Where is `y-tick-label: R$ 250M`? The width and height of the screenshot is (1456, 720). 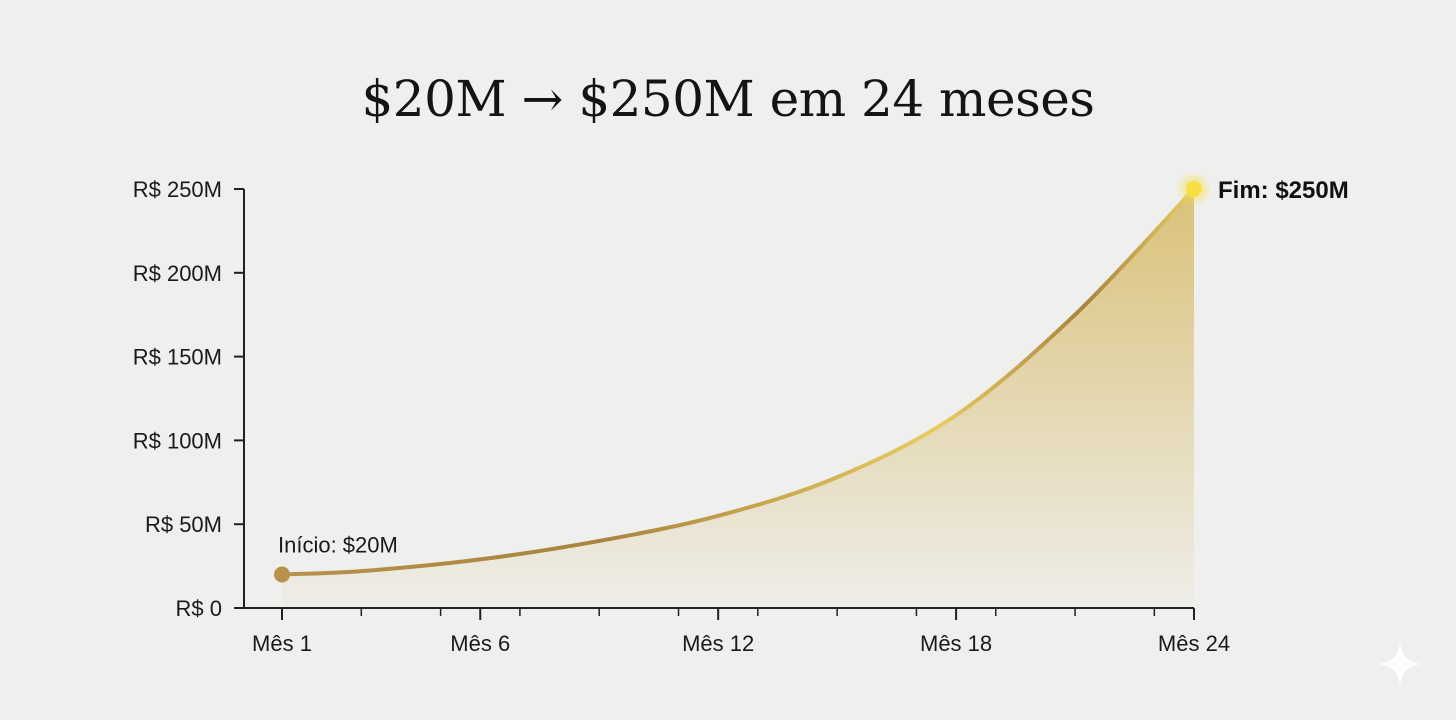 y-tick-label: R$ 250M is located at coordinates (177, 189).